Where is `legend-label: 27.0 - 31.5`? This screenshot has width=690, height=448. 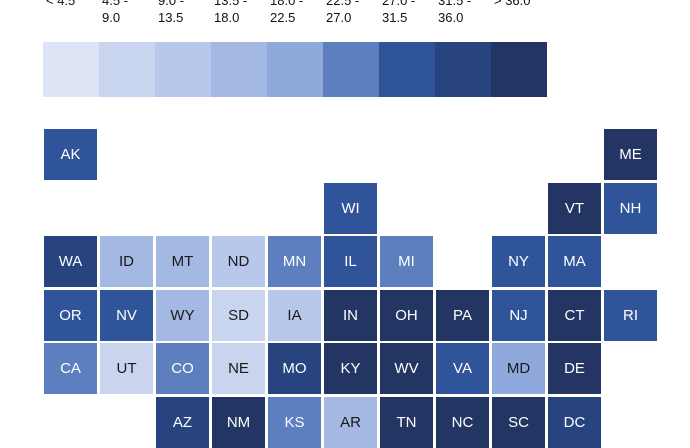
legend-label: 27.0 - 31.5 is located at coordinates (399, 12).